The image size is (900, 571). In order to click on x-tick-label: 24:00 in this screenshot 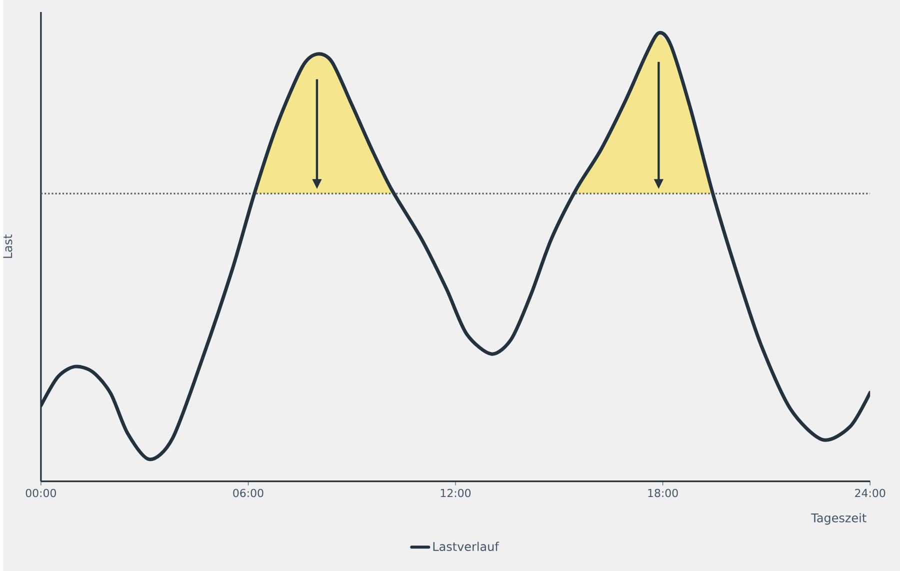, I will do `click(870, 493)`.